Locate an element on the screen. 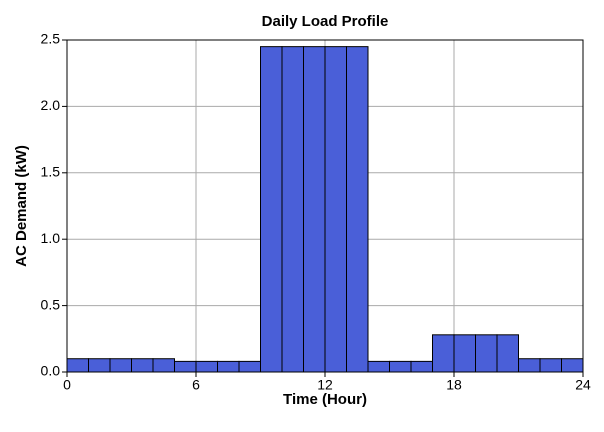 The width and height of the screenshot is (604, 432). x-tick-label: 0 is located at coordinates (67, 385).